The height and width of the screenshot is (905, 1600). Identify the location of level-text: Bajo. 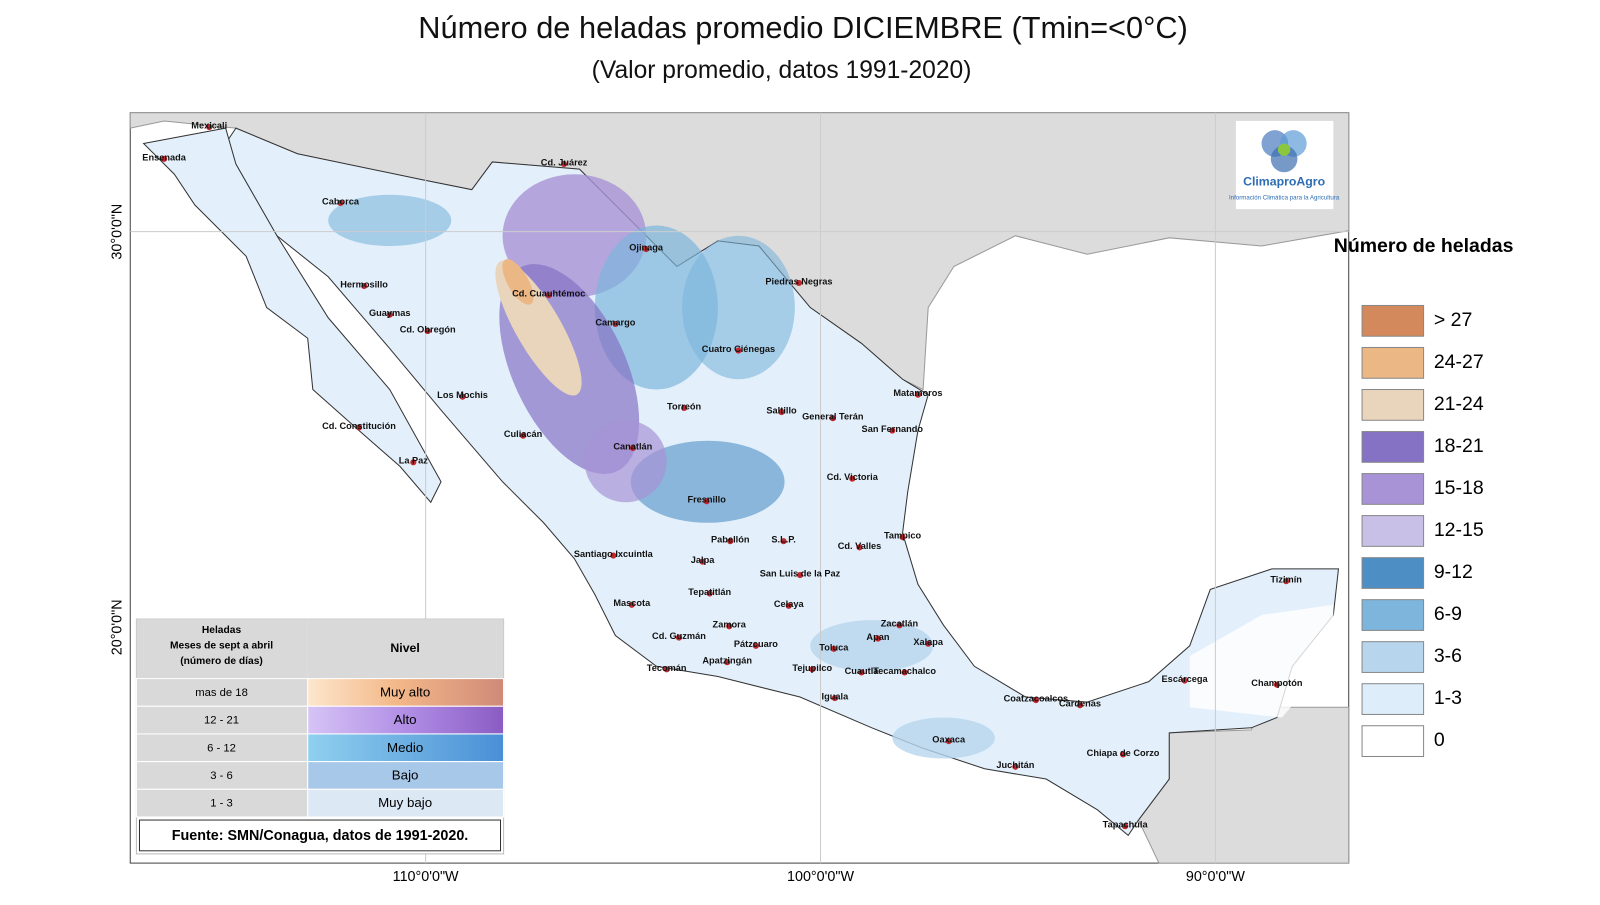
(405, 774).